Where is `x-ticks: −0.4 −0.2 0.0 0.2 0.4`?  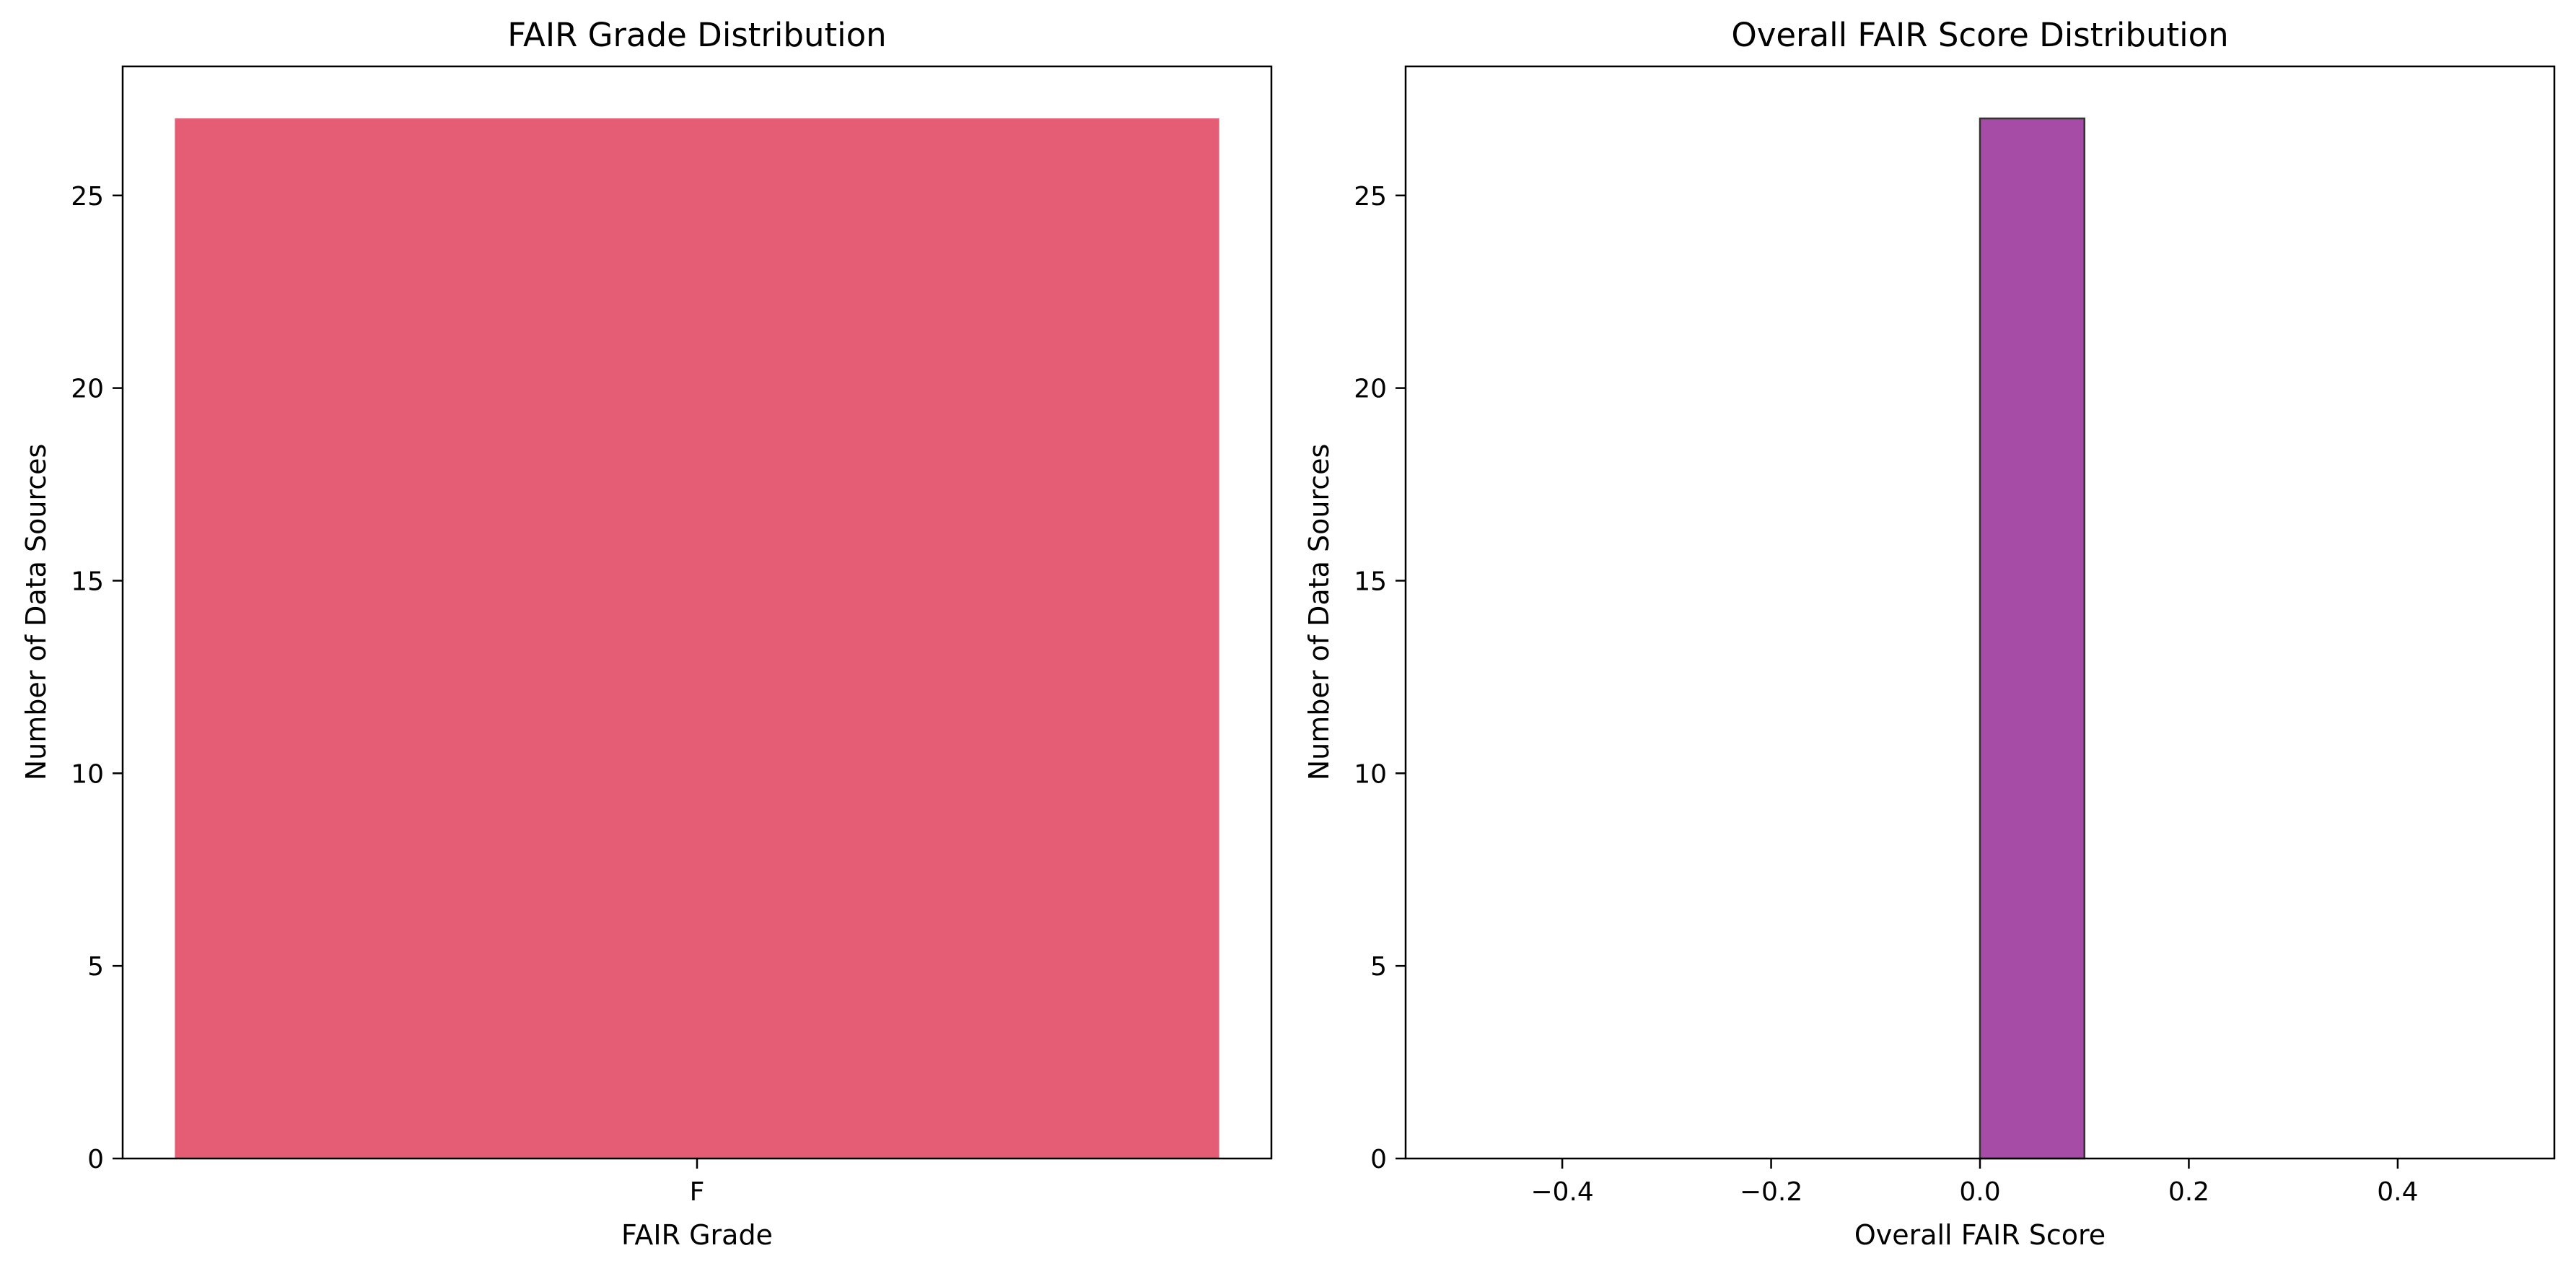
x-ticks: −0.4 −0.2 0.0 0.2 0.4 is located at coordinates (1974, 1183).